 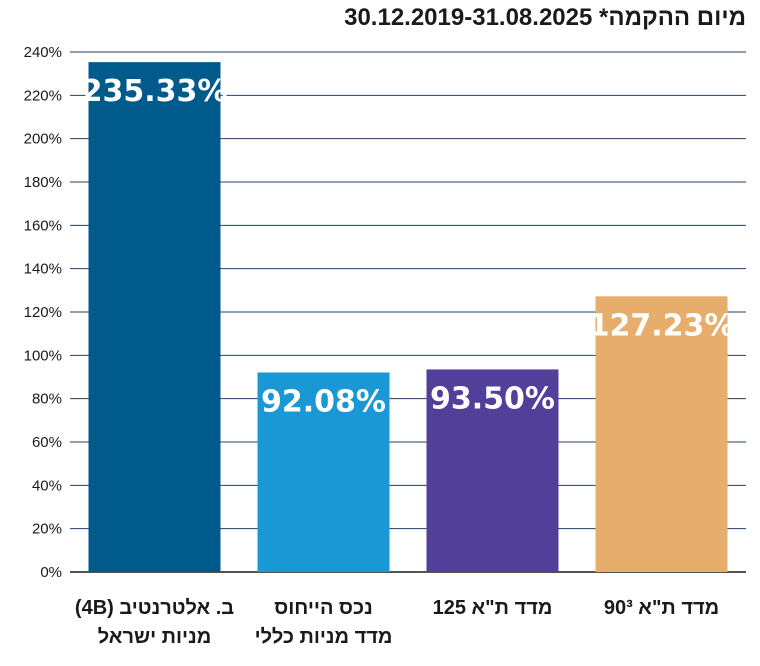 What do you see at coordinates (323, 401) in the screenshot?
I see `bar-value-label: 92.08%` at bounding box center [323, 401].